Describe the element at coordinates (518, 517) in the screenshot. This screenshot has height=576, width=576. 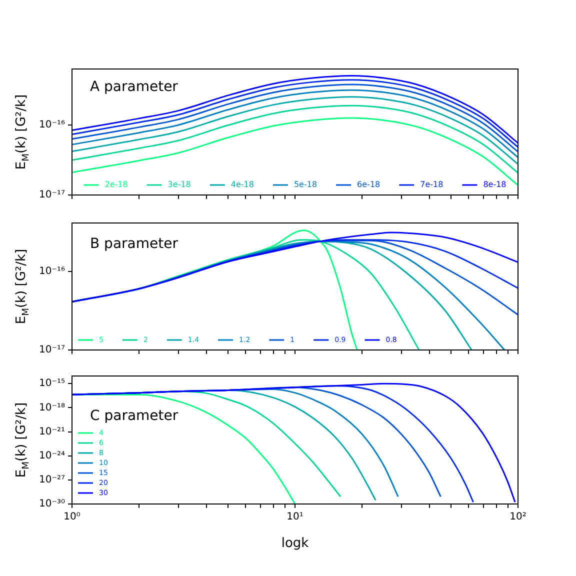
I see `x-tick-label: 10²` at that location.